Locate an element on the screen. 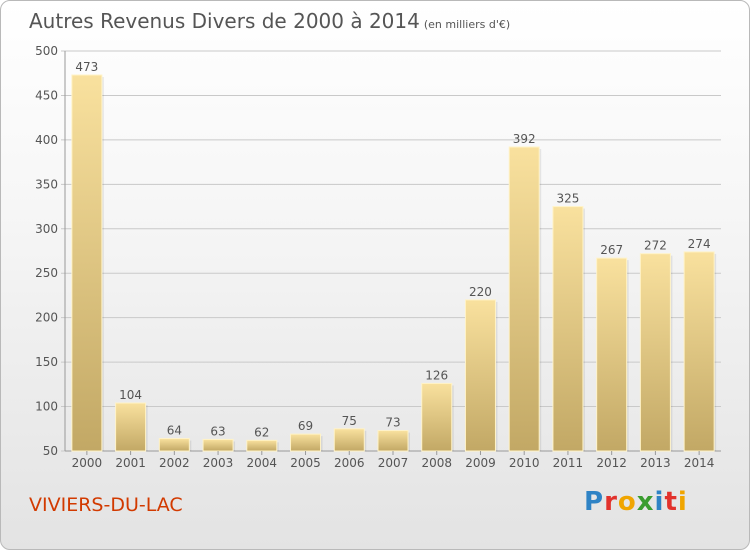 The height and width of the screenshot is (550, 750). x-tick-label: 2001 is located at coordinates (130, 463).